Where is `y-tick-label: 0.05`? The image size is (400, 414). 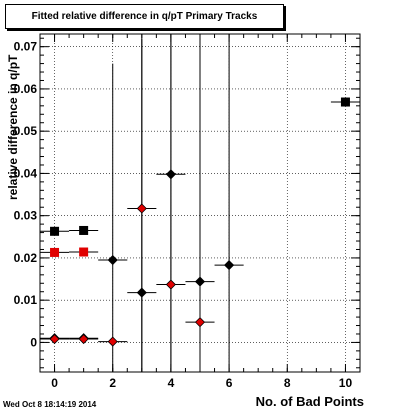 y-tick-label: 0.05 is located at coordinates (26, 131).